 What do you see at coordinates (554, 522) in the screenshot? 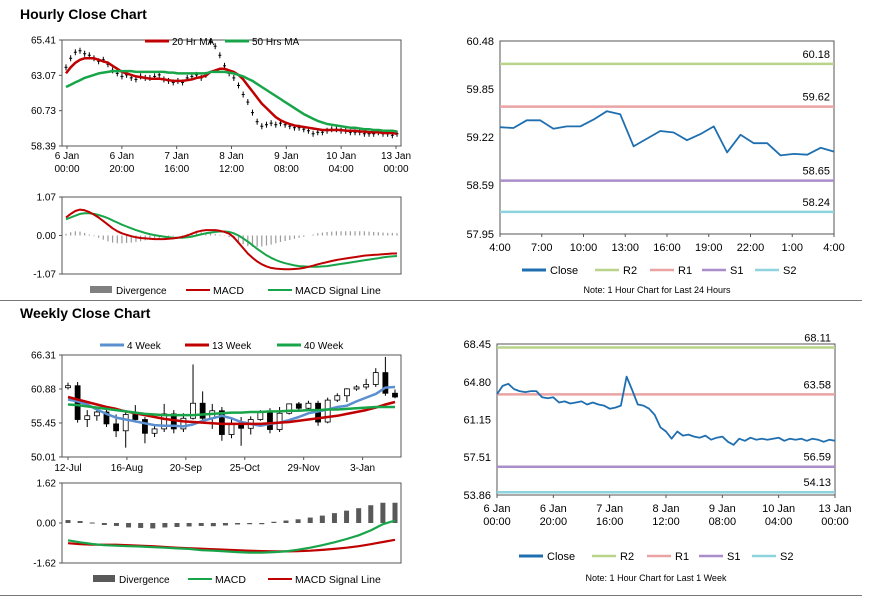
I see `weekly-levels-xlabel-time: 20:00` at bounding box center [554, 522].